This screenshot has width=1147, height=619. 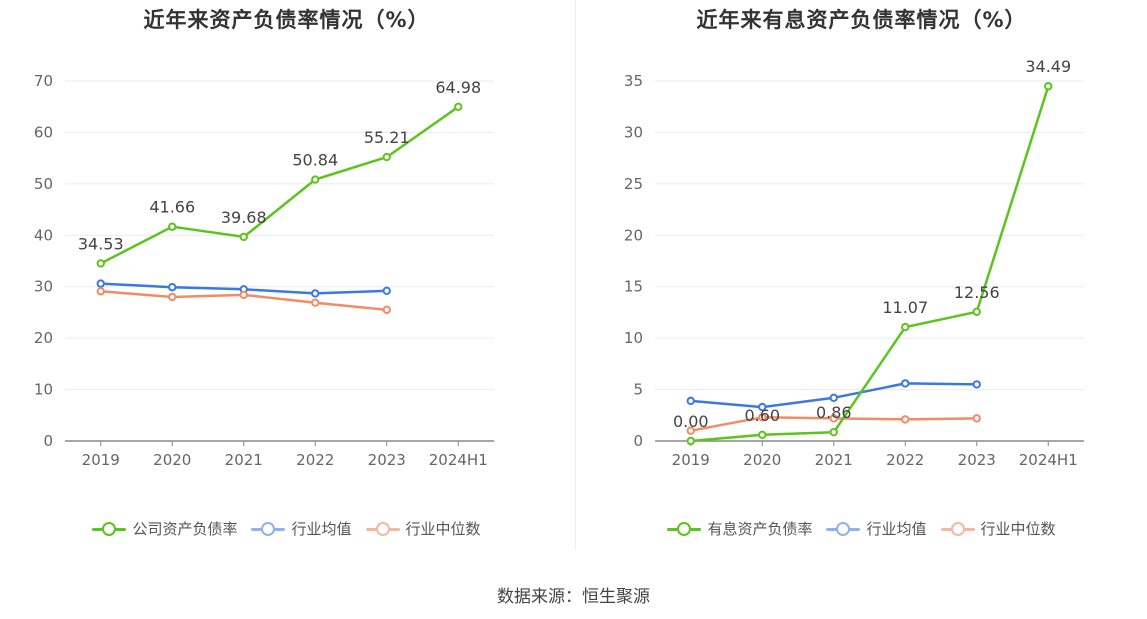 I want to click on data-label: 0.00, so click(x=691, y=421).